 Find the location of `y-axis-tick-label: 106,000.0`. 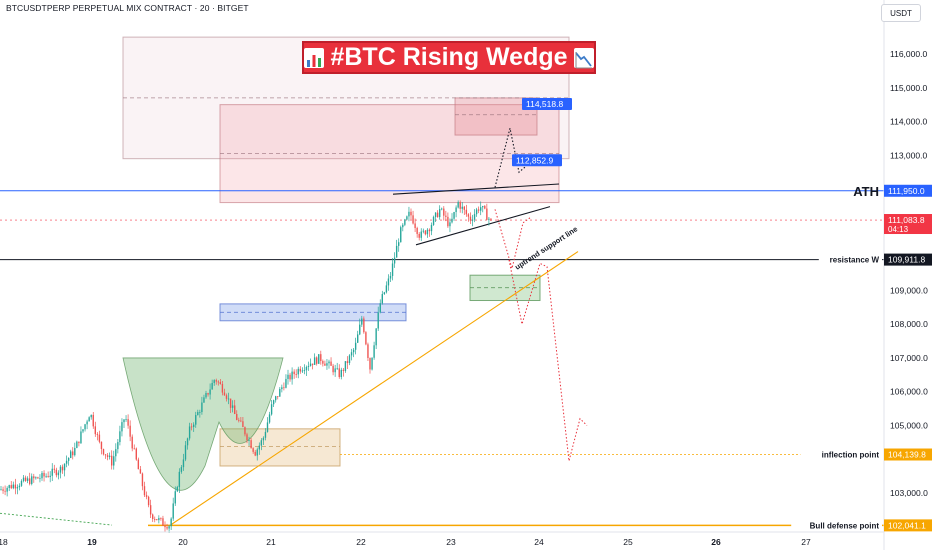

y-axis-tick-label: 106,000.0 is located at coordinates (909, 392).